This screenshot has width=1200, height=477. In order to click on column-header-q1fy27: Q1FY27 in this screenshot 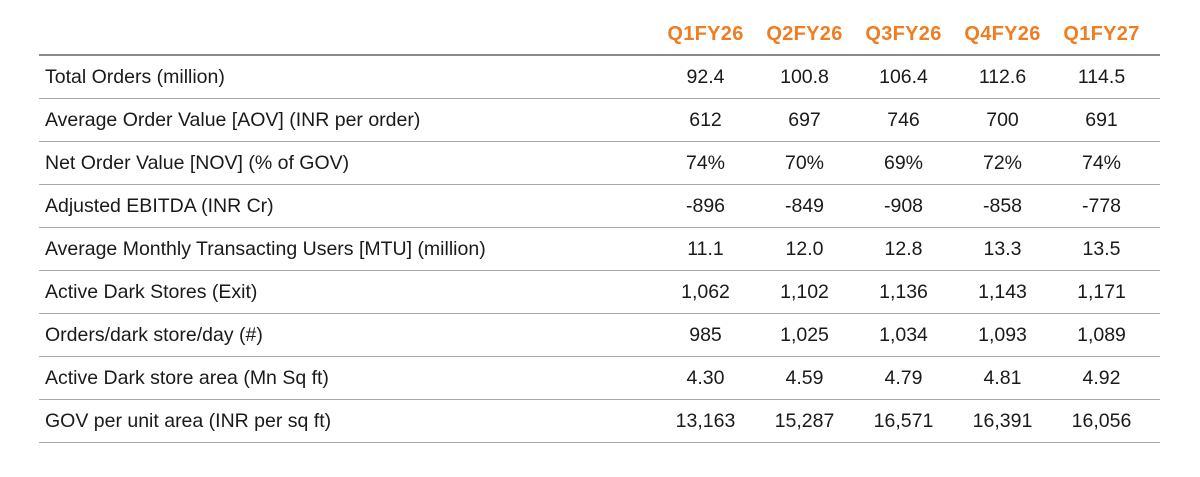, I will do `click(1101, 33)`.